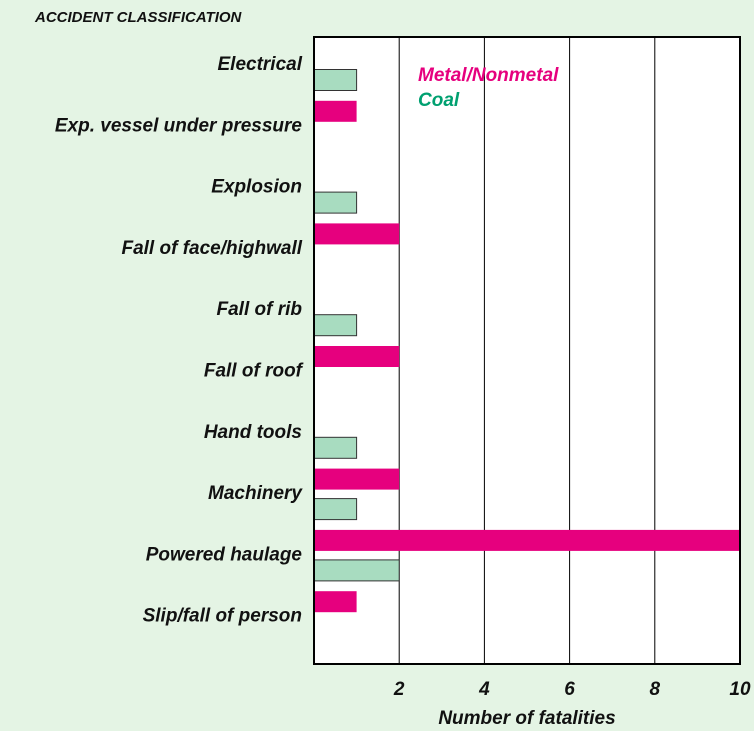 This screenshot has width=754, height=731. I want to click on x-tick-label: 10, so click(740, 689).